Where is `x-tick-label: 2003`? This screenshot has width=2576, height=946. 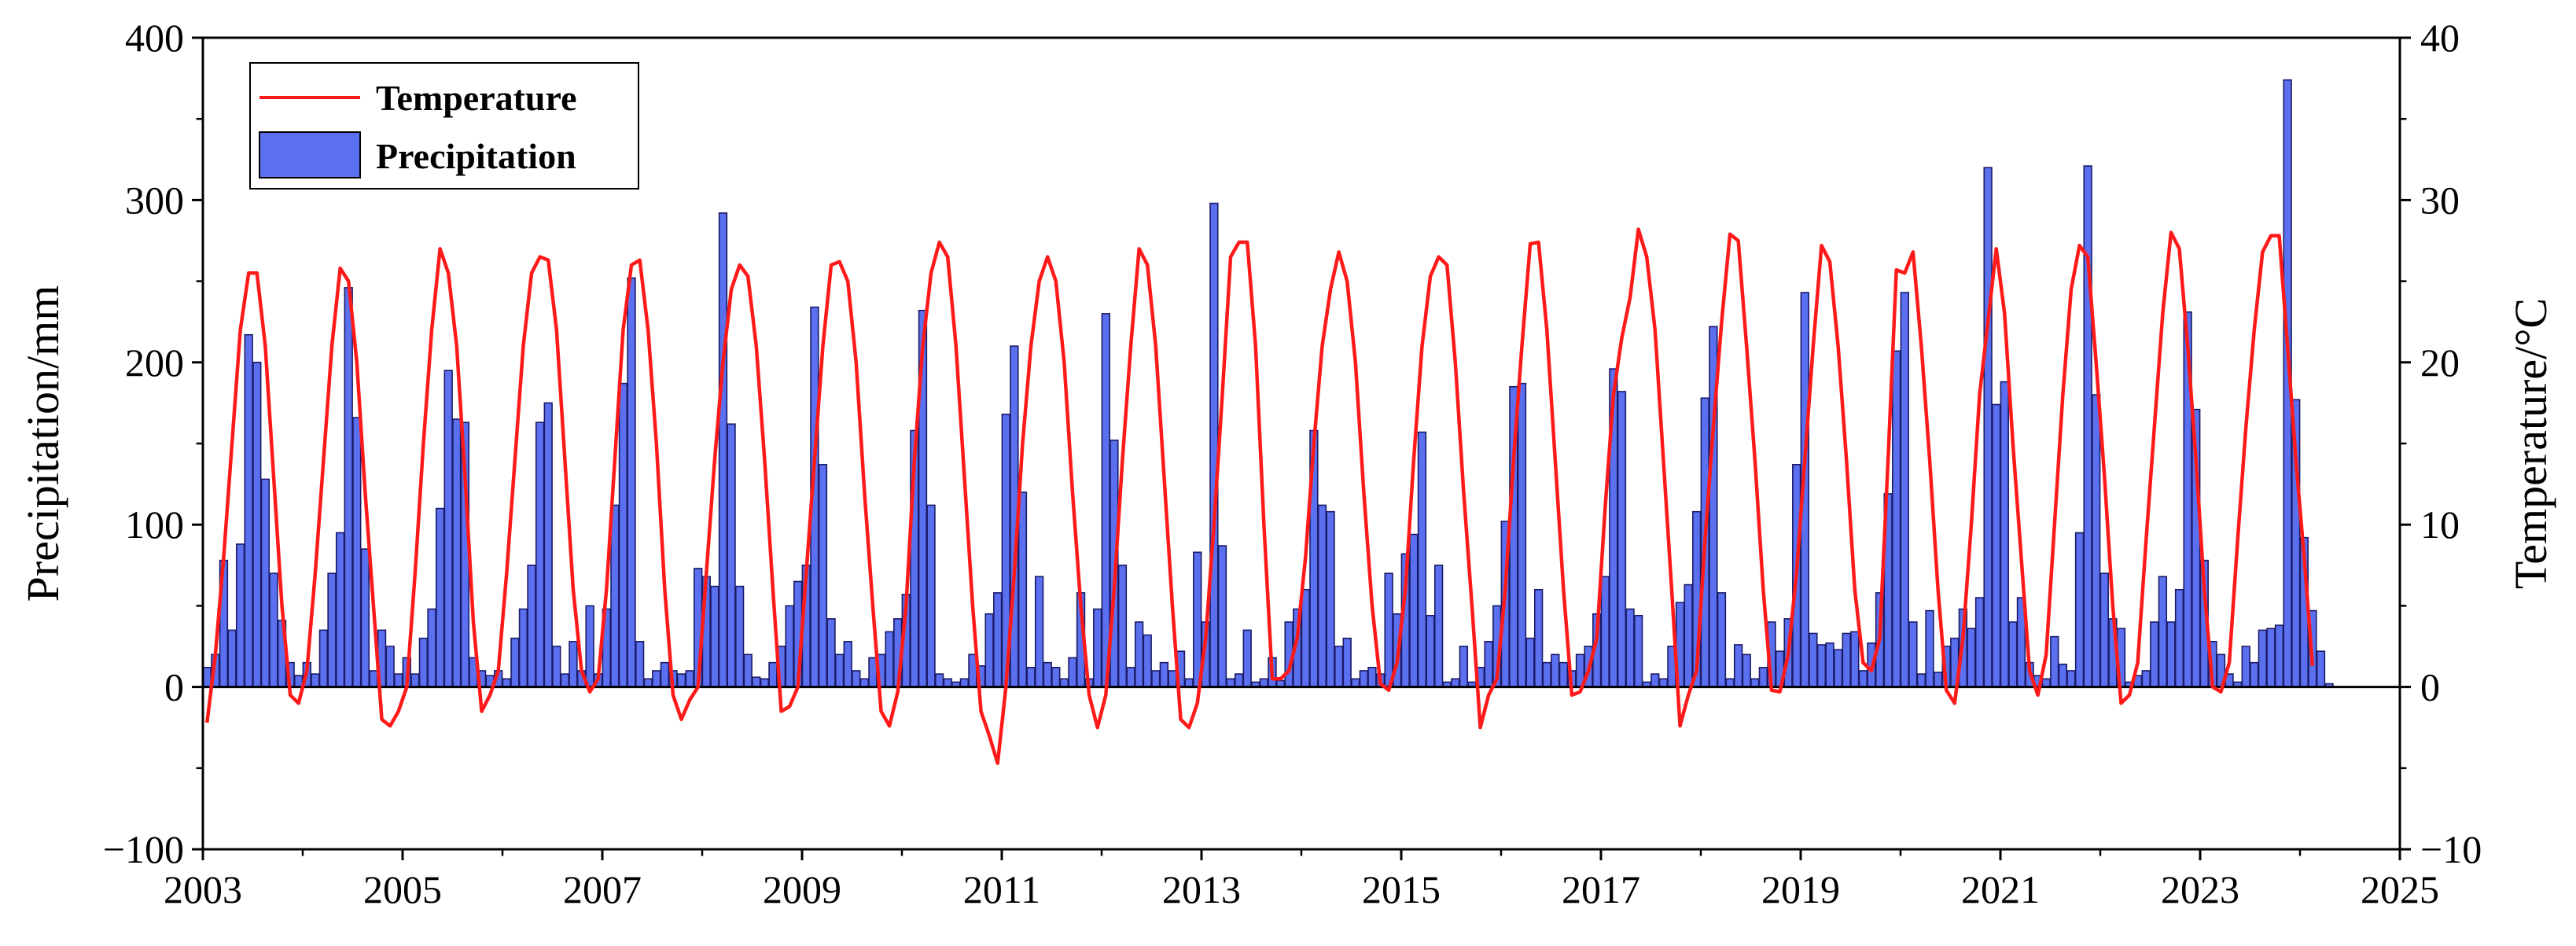
x-tick-label: 2003 is located at coordinates (203, 889).